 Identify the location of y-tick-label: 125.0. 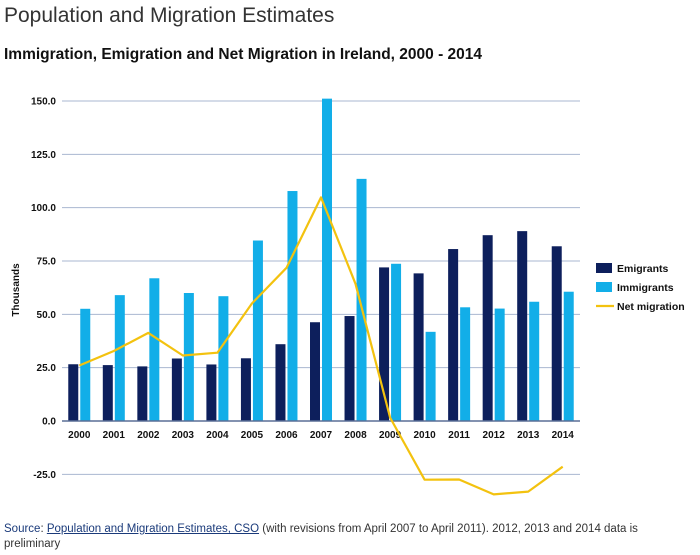
(43, 155).